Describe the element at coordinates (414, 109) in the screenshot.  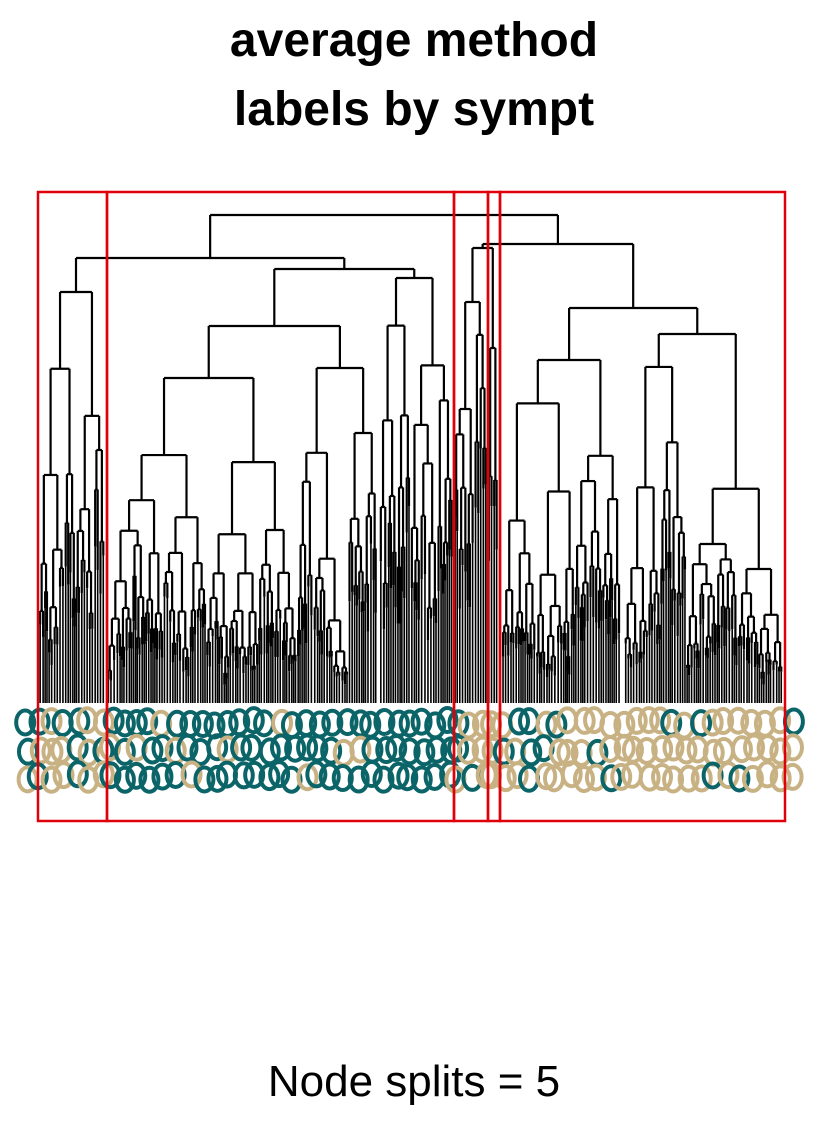
I see `chart-title-line-2: labels by sympt` at that location.